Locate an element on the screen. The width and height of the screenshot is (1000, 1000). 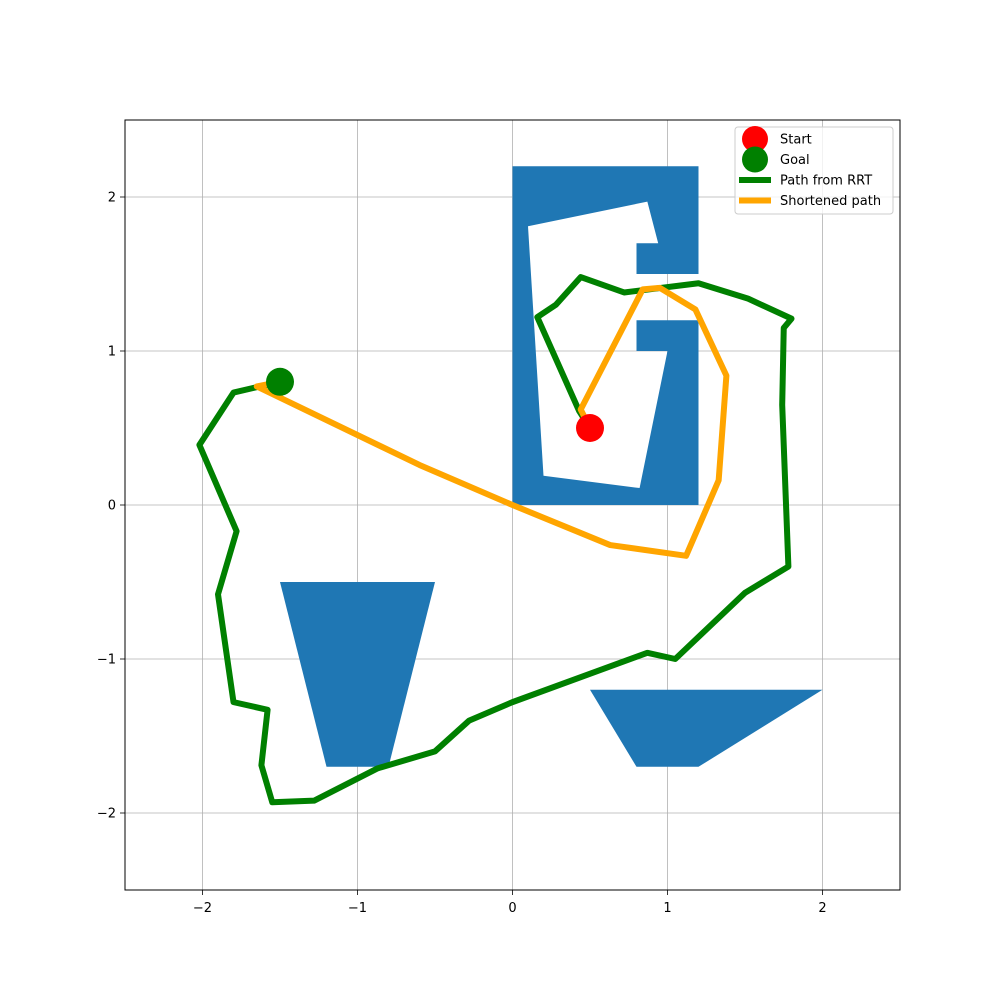
x-tick-label: 1 is located at coordinates (667, 908).